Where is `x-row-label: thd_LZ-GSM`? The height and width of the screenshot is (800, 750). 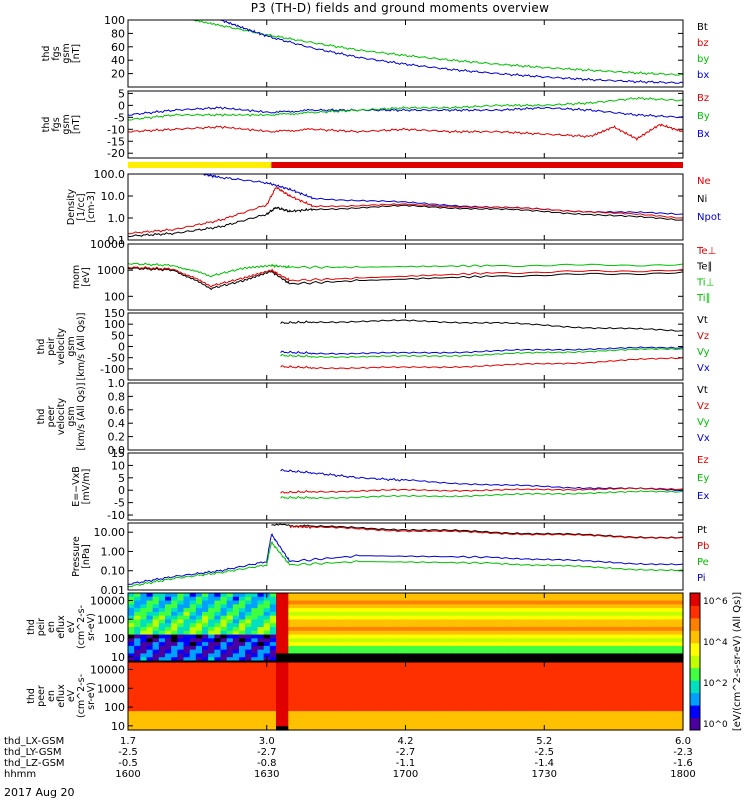 x-row-label: thd_LZ-GSM is located at coordinates (34, 763).